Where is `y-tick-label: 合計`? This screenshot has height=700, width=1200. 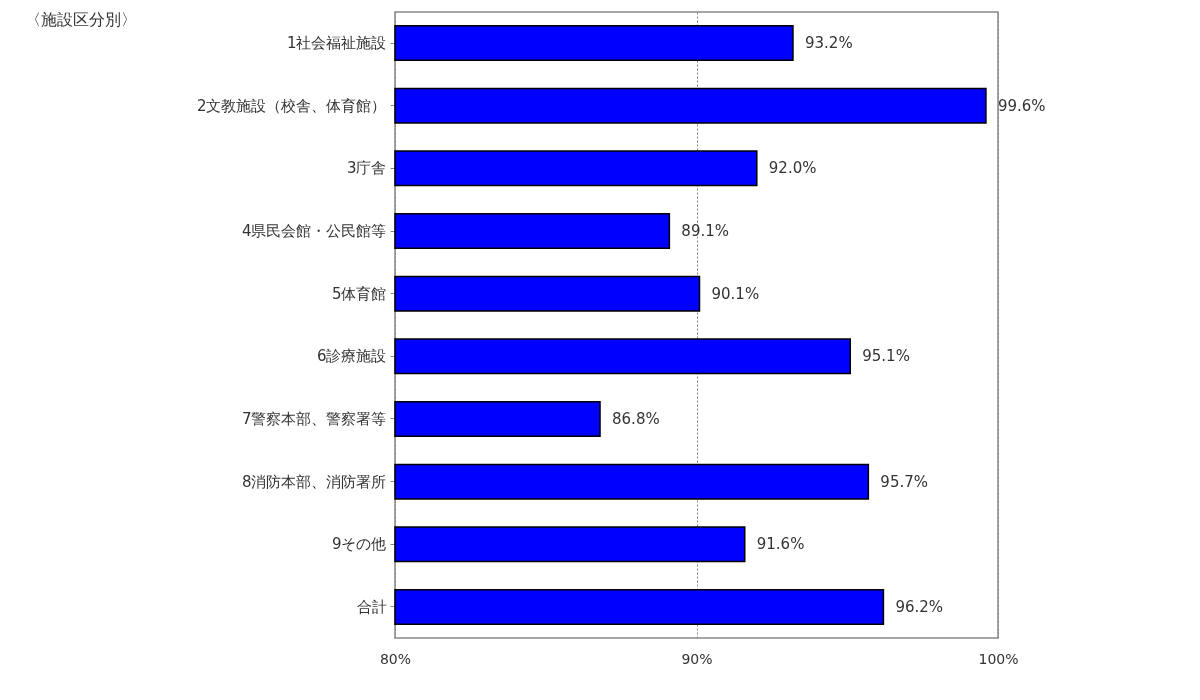 y-tick-label: 合計 is located at coordinates (371, 606).